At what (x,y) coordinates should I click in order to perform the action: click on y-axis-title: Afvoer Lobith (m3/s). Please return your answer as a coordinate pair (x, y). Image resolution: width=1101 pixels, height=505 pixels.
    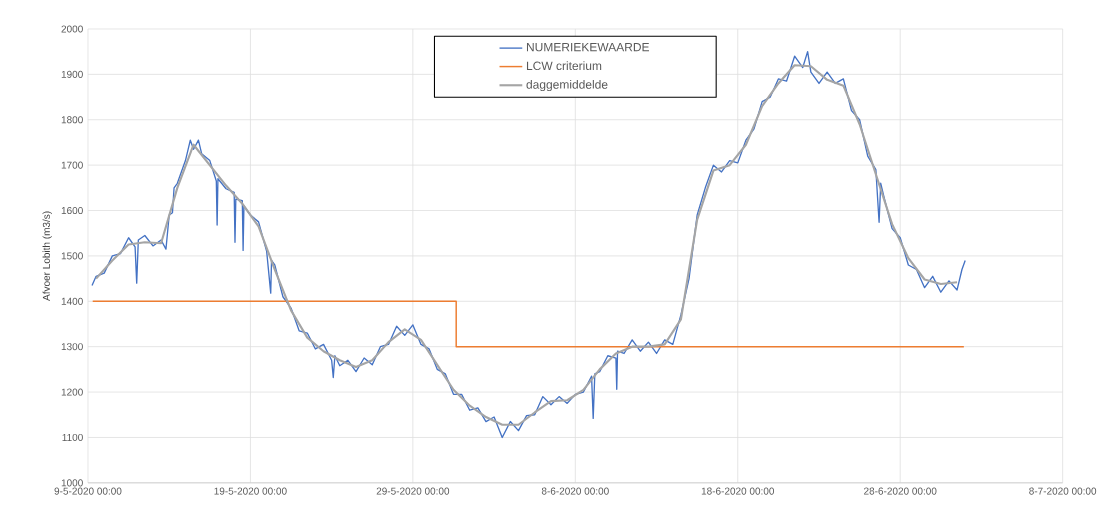
    Looking at the image, I should click on (47, 256).